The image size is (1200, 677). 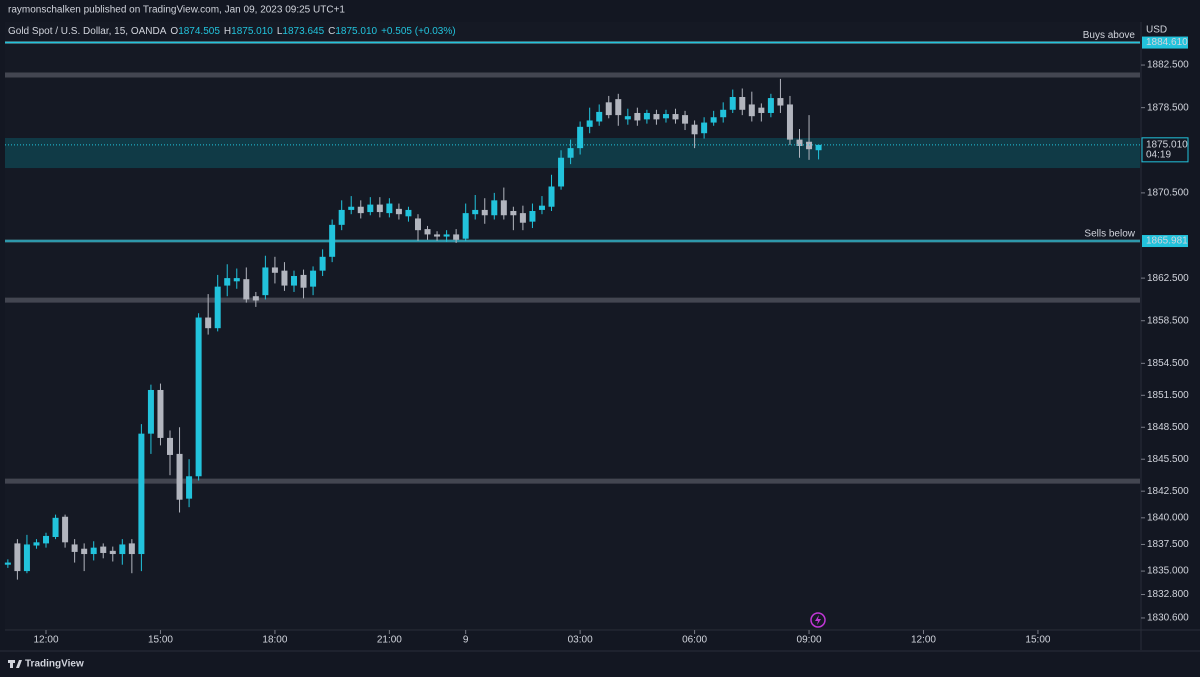 What do you see at coordinates (1168, 278) in the screenshot?
I see `y-tick-label: 1862.500` at bounding box center [1168, 278].